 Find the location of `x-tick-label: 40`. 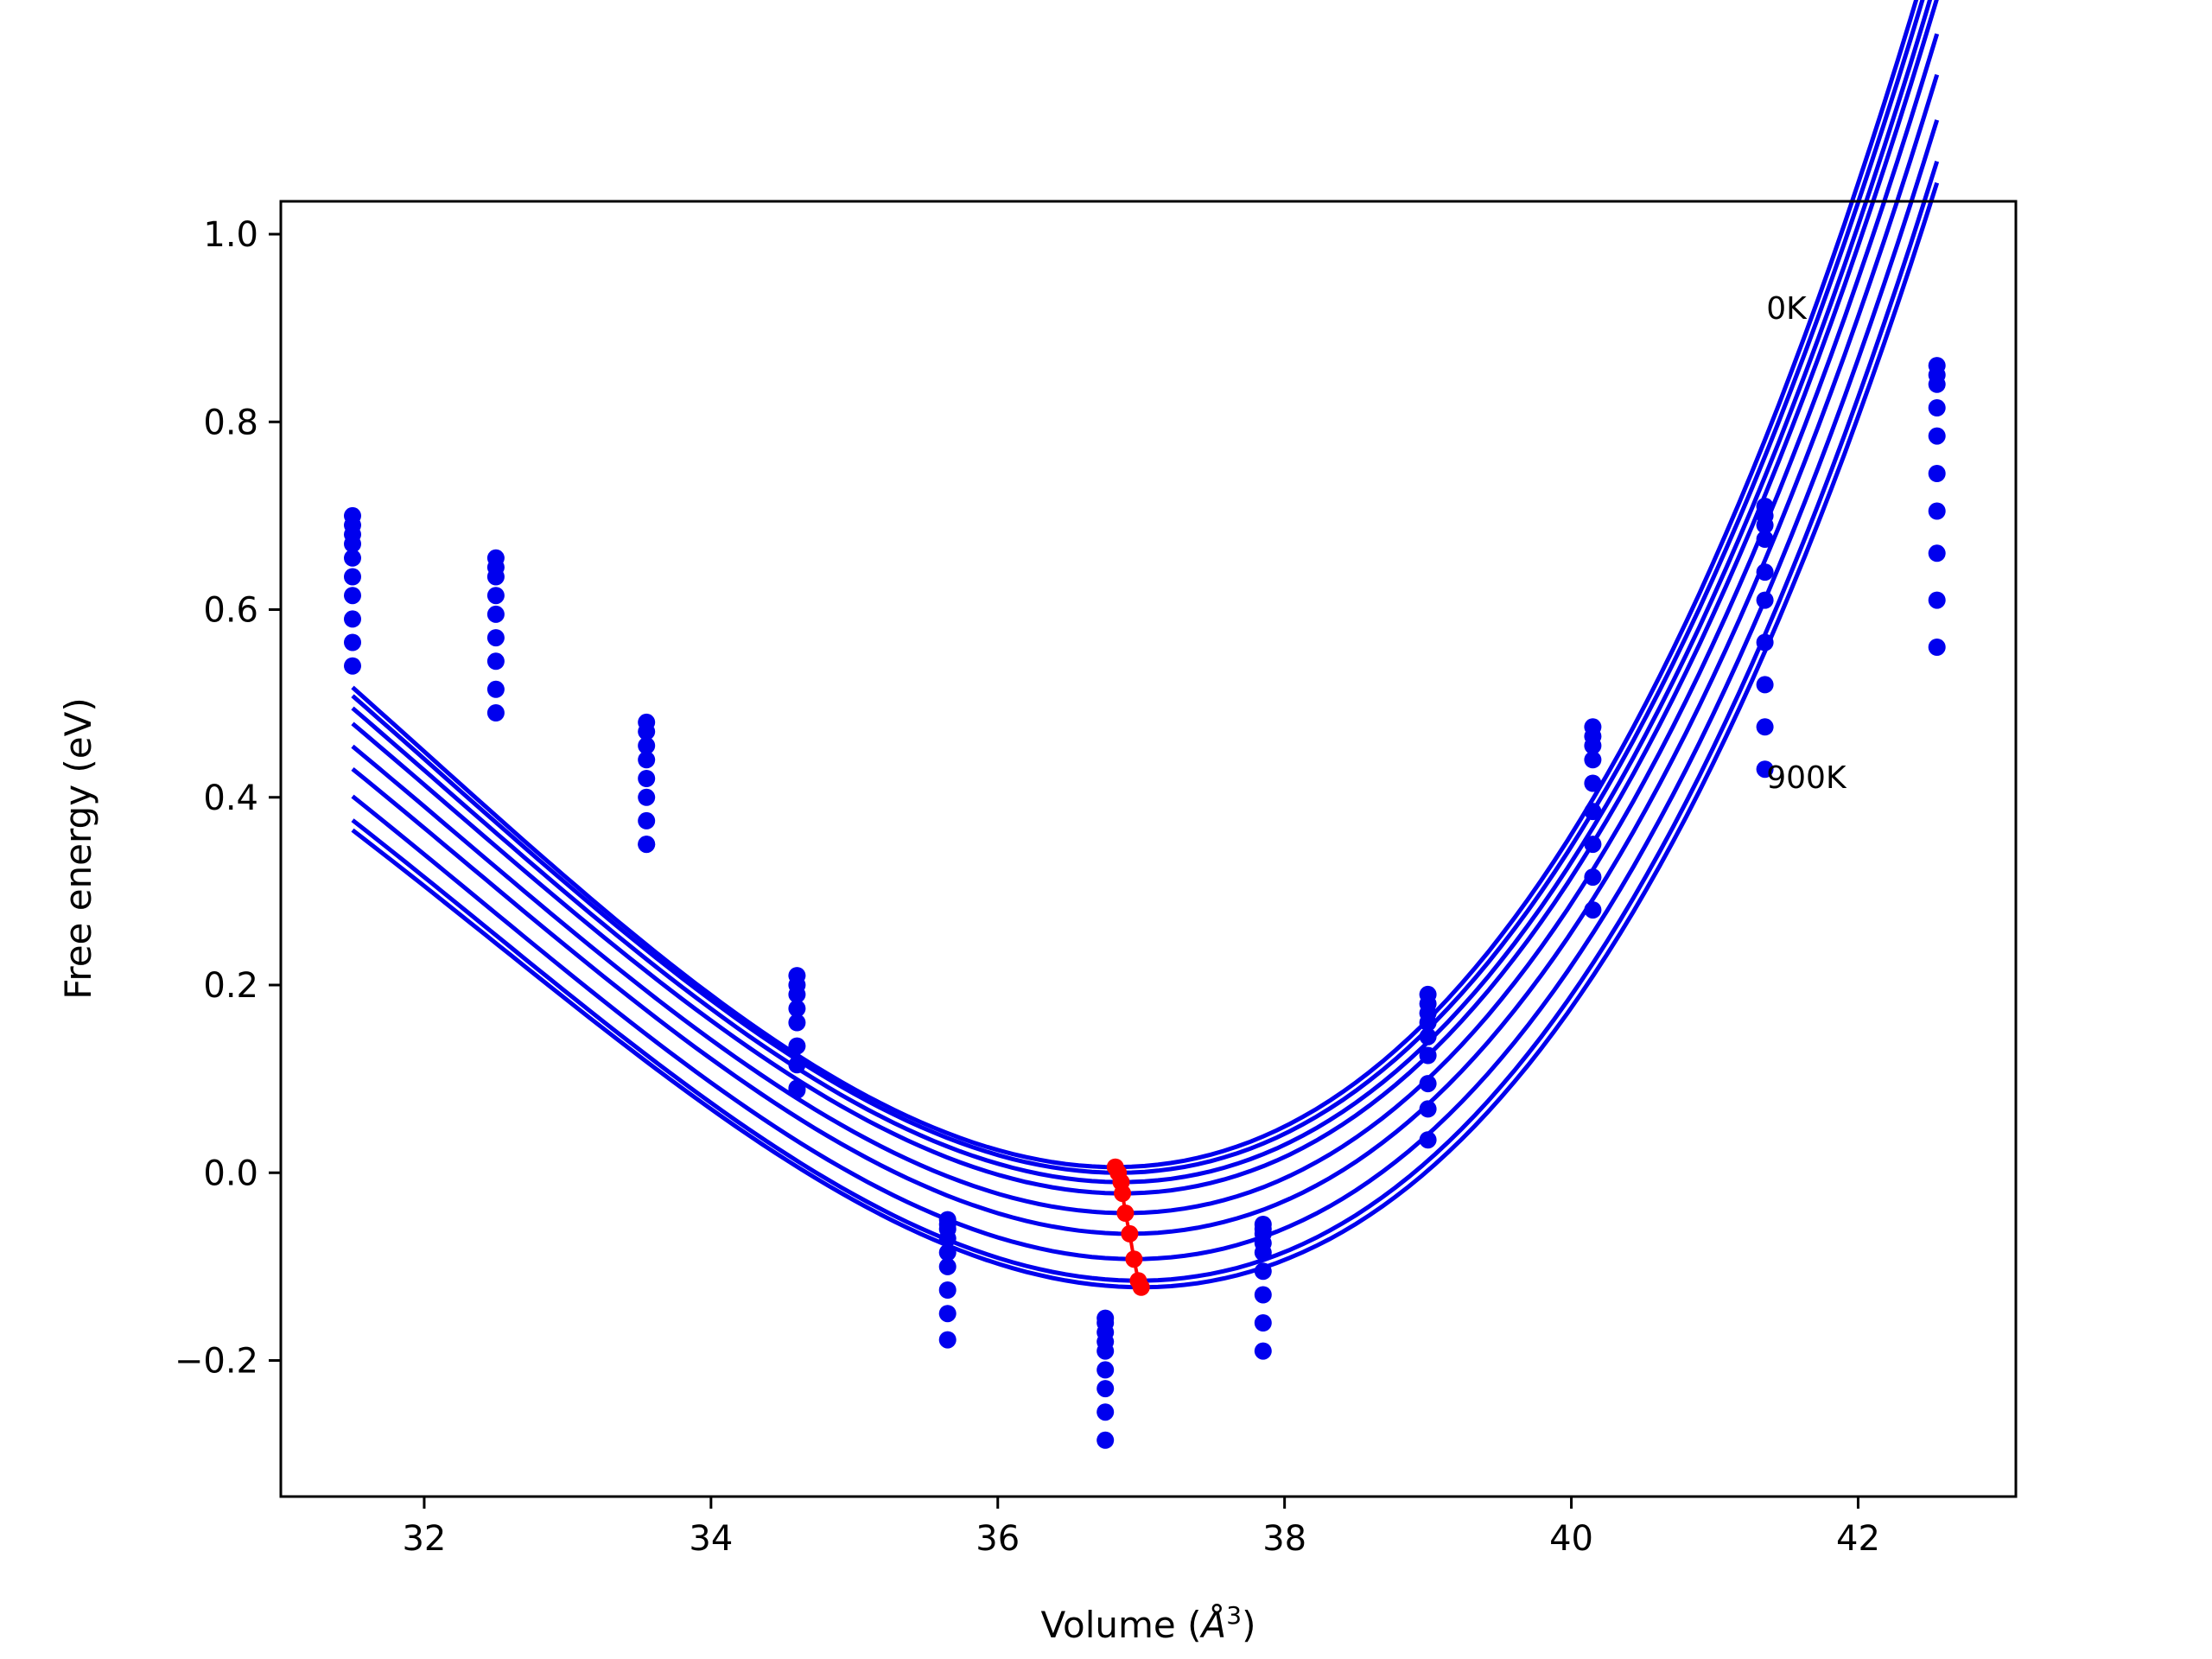

x-tick-label: 40 is located at coordinates (1571, 1539).